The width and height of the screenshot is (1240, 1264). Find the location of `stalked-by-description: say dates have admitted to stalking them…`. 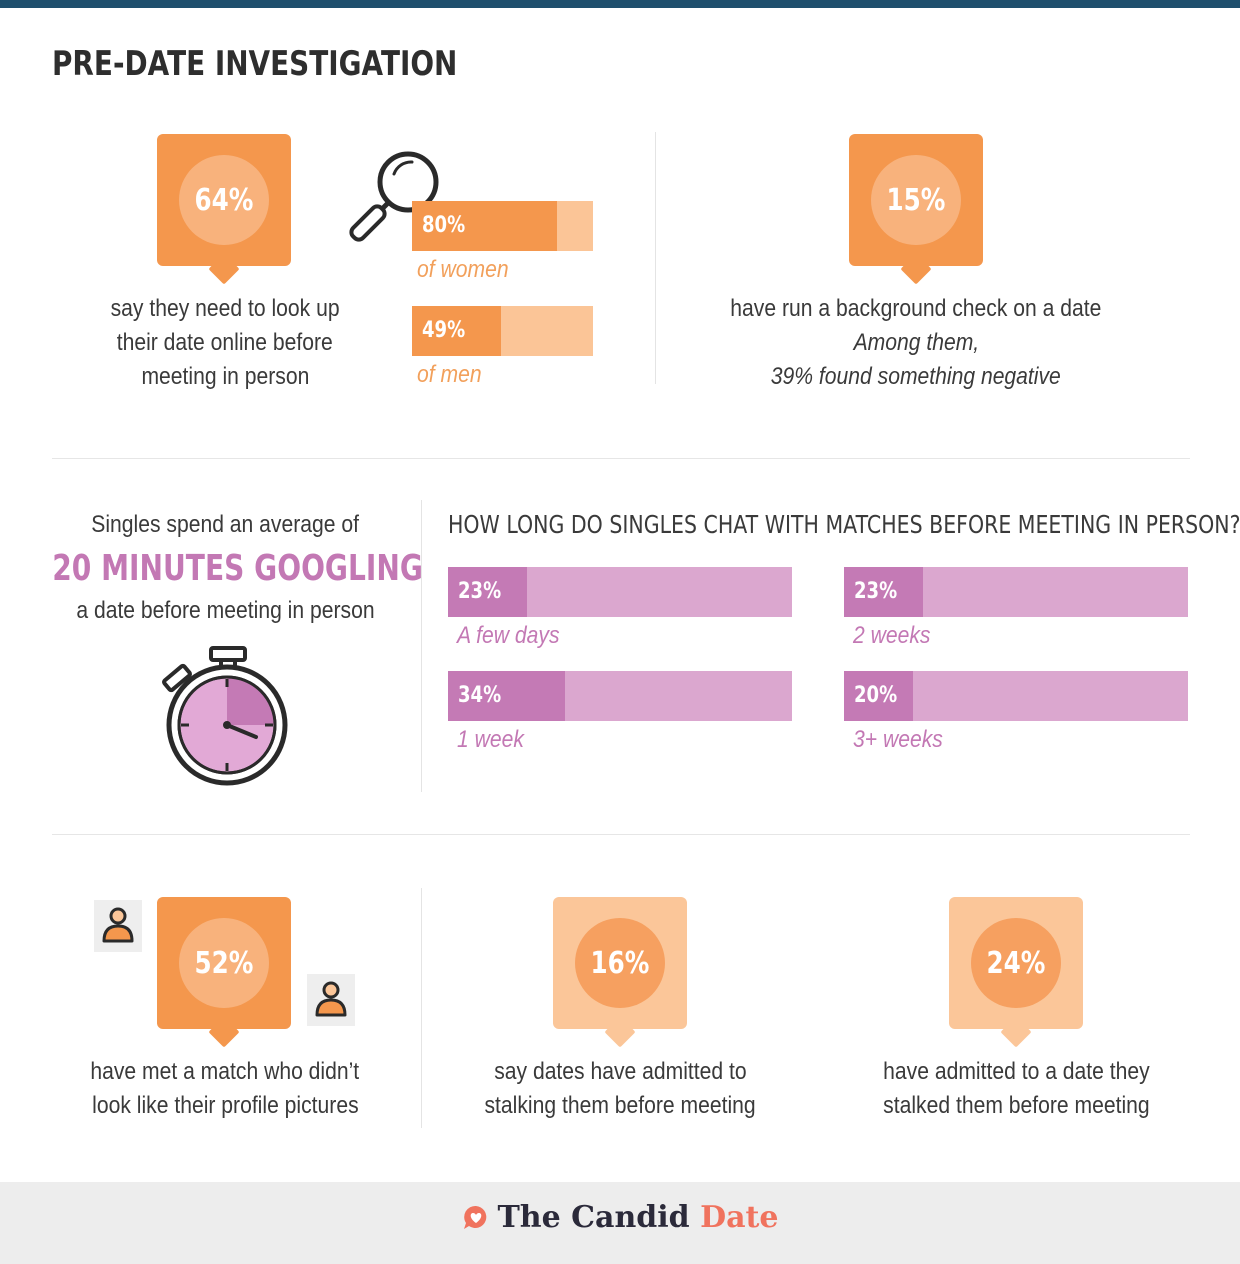

stalked-by-description: say dates have admitted to stalking them… is located at coordinates (620, 1088).